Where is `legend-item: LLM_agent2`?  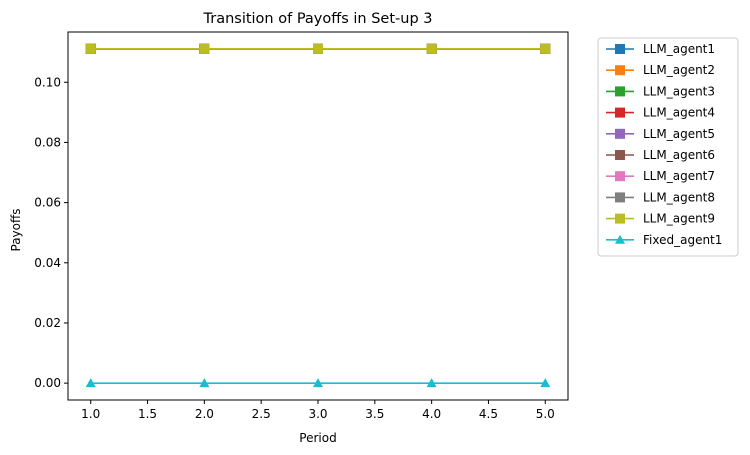 legend-item: LLM_agent2 is located at coordinates (660, 70).